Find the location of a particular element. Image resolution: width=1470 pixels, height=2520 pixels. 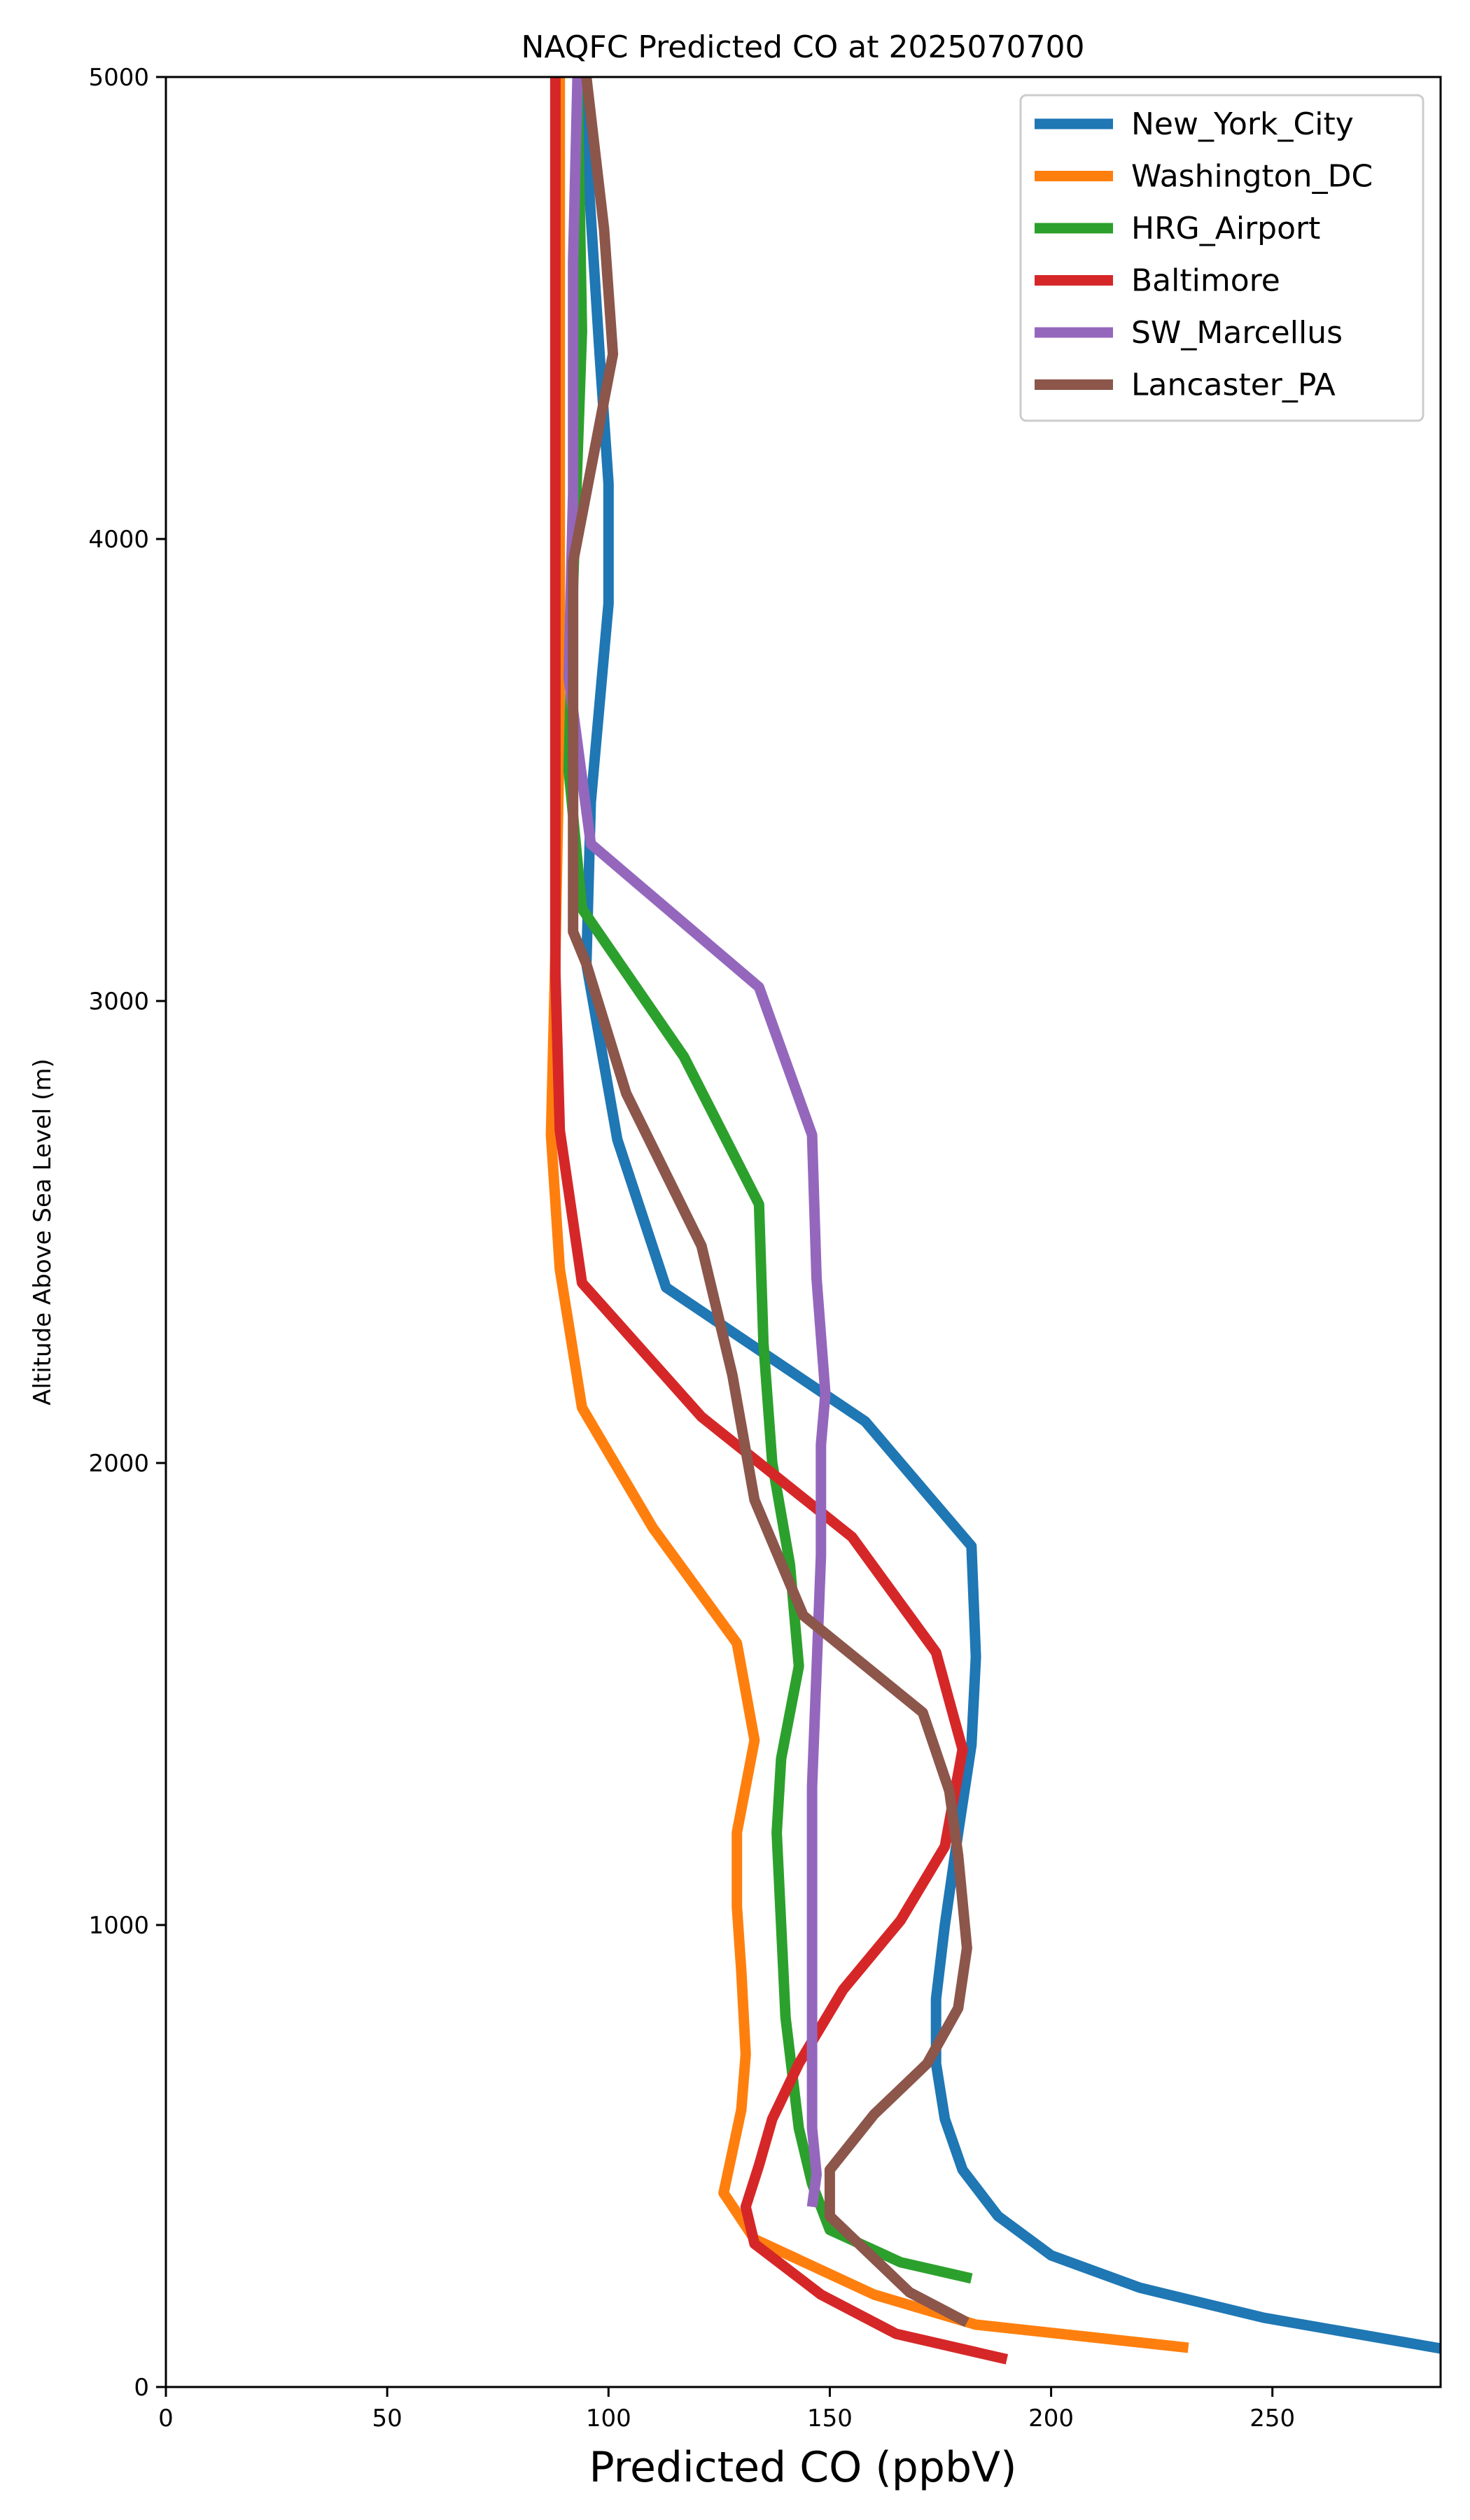

legend-label-sw-marcellus: SW_Marcellus is located at coordinates (1237, 333).